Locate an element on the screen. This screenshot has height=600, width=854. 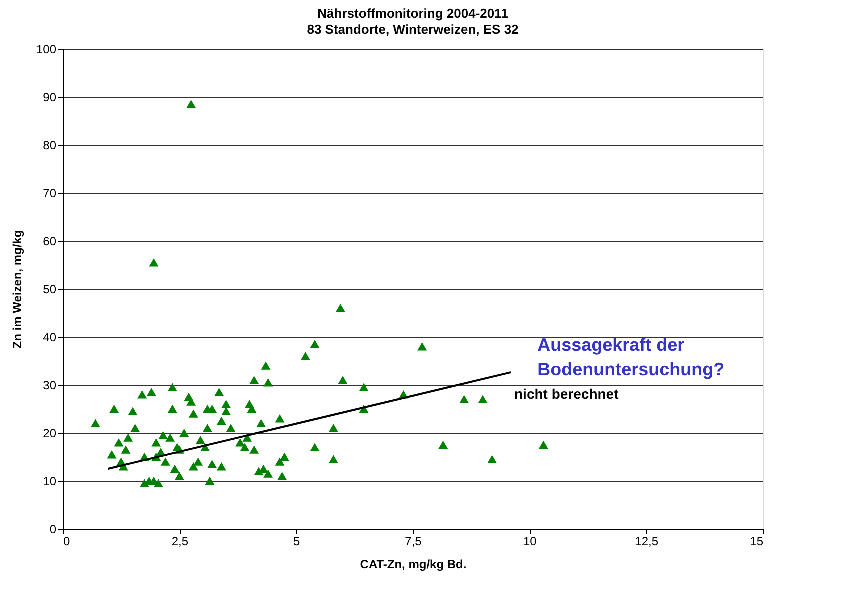
y-tick-label: 50 is located at coordinates (50, 289).